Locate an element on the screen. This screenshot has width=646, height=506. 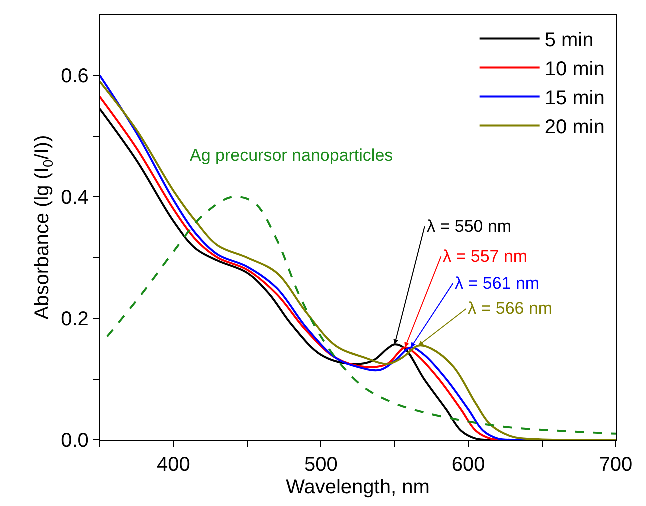
annotation: λ = 566 nm is located at coordinates (510, 308).